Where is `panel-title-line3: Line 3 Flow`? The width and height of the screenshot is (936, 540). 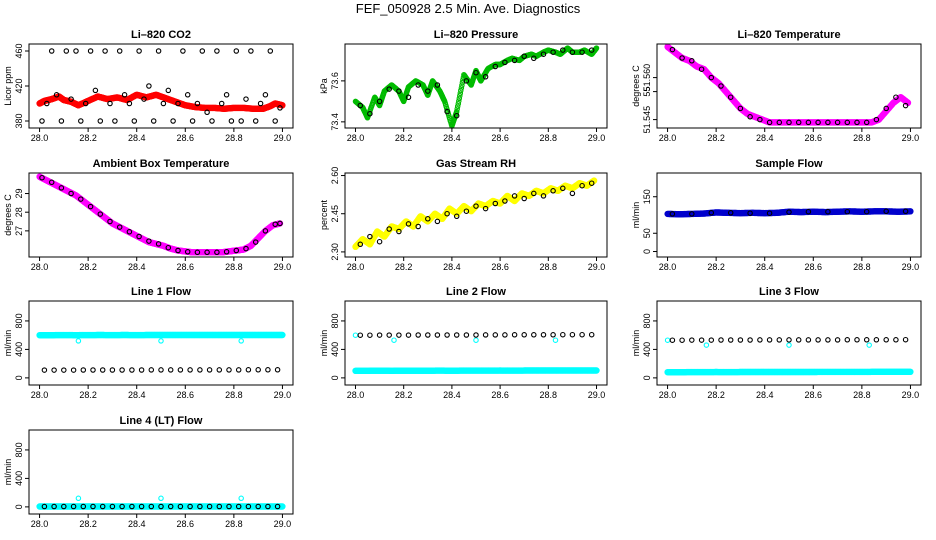
panel-title-line3: Line 3 Flow is located at coordinates (789, 292).